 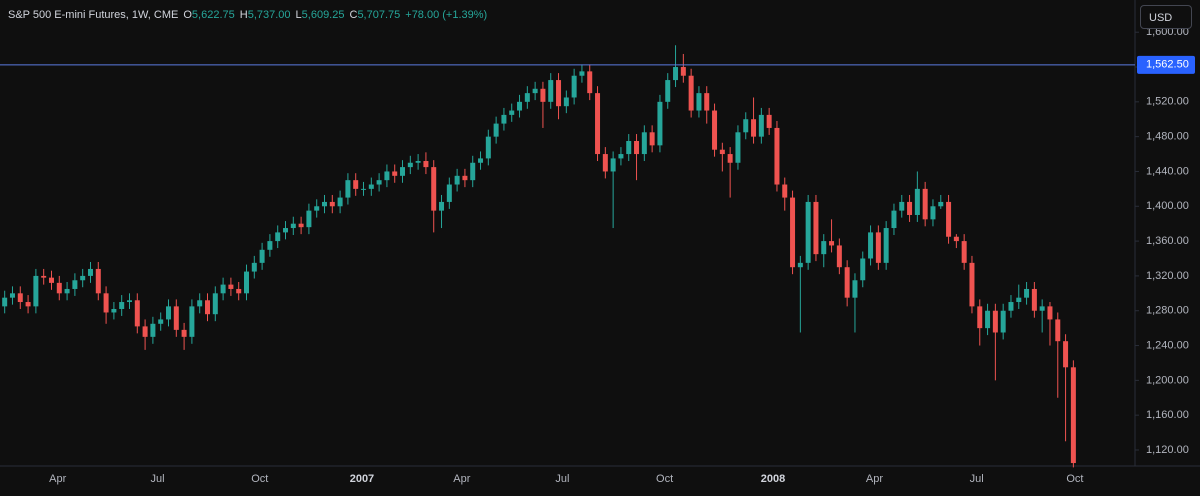 I want to click on y-tick-label: 1,240.00, so click(x=1167, y=345).